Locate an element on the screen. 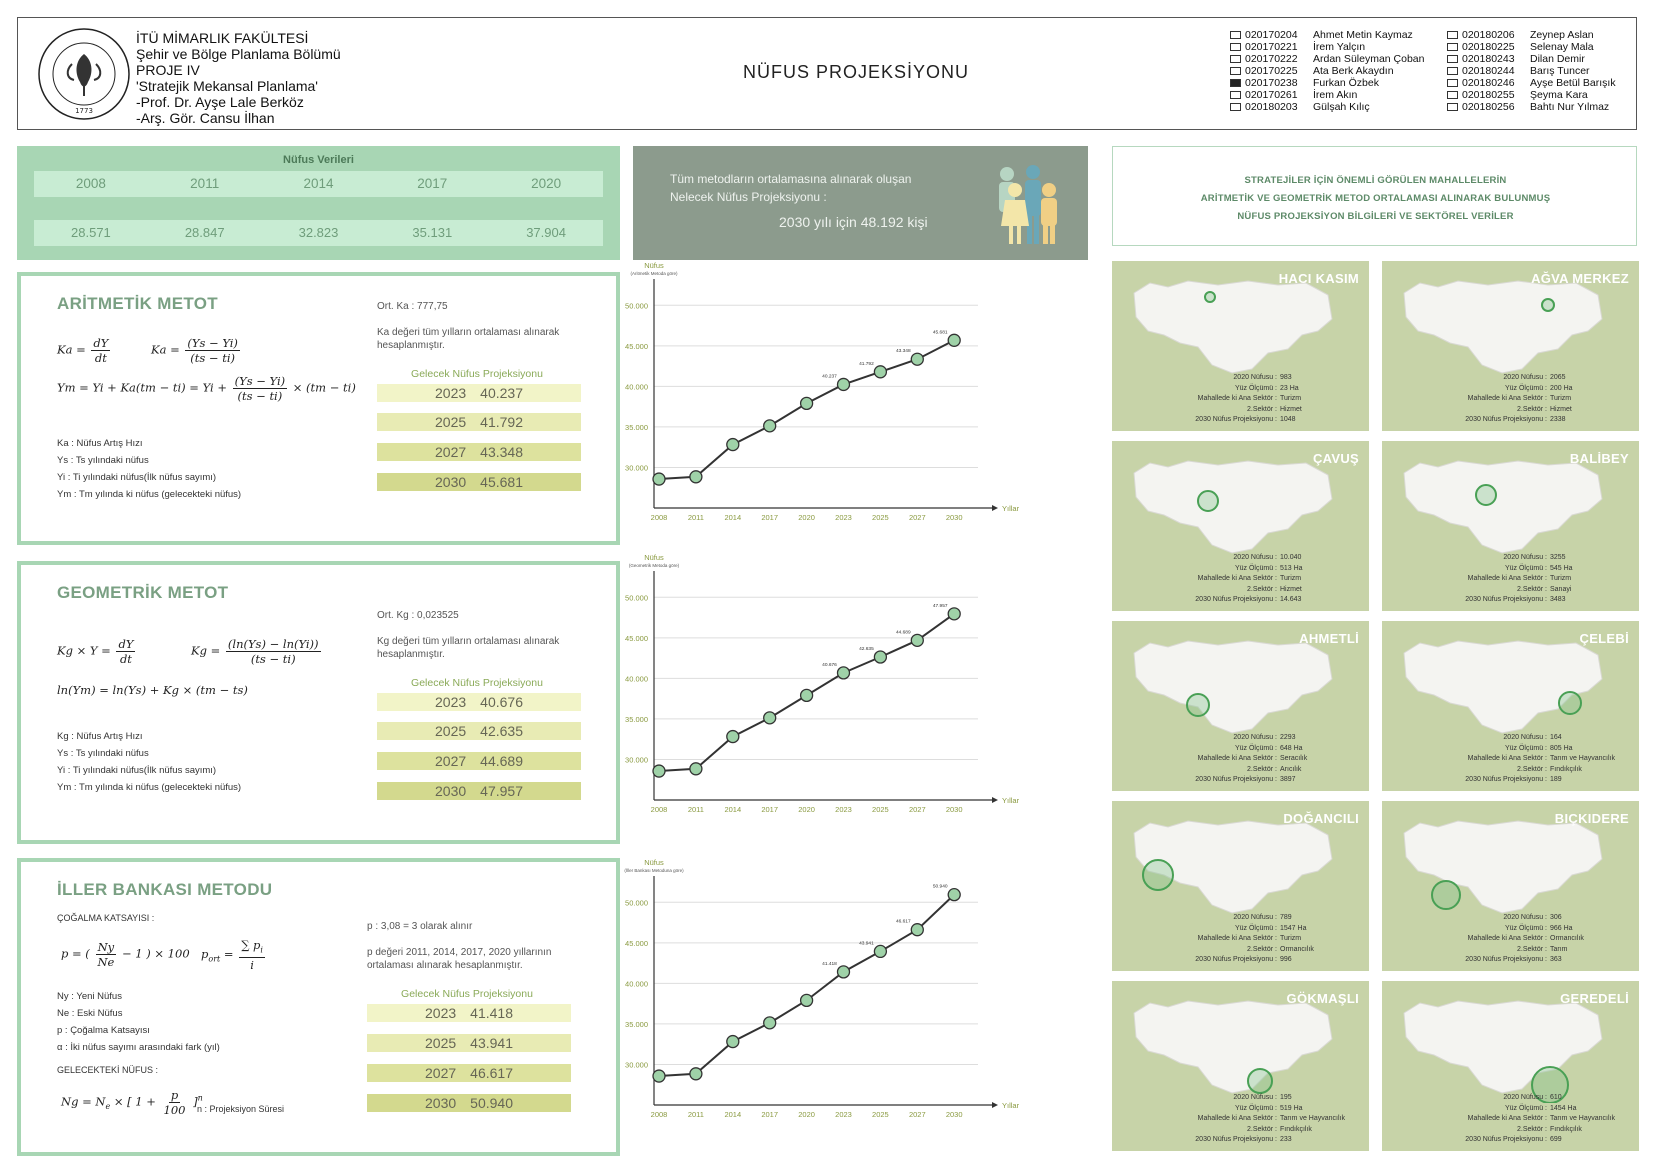 This screenshot has height=1169, width=1654. stat-row: Yüz Ölçümü :1547 Ha is located at coordinates (1267, 929).